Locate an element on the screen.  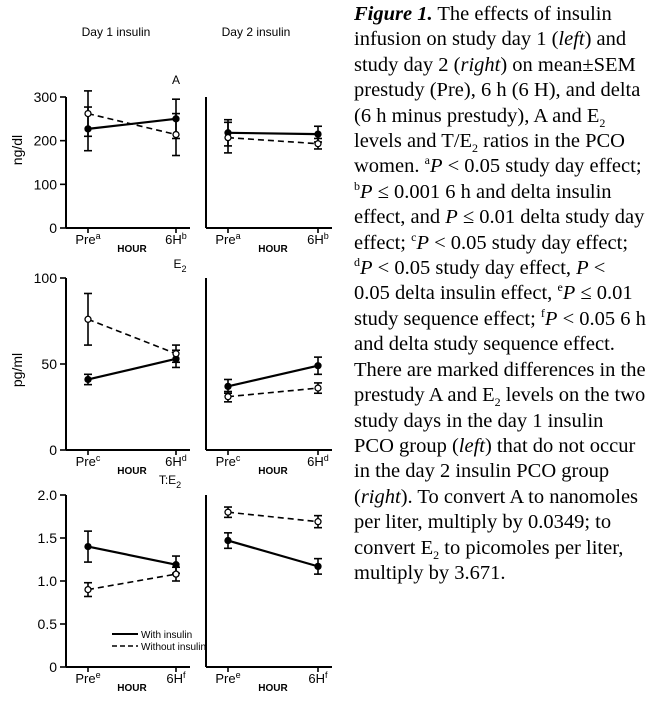
column-title: Day 2 insulin is located at coordinates (256, 32).